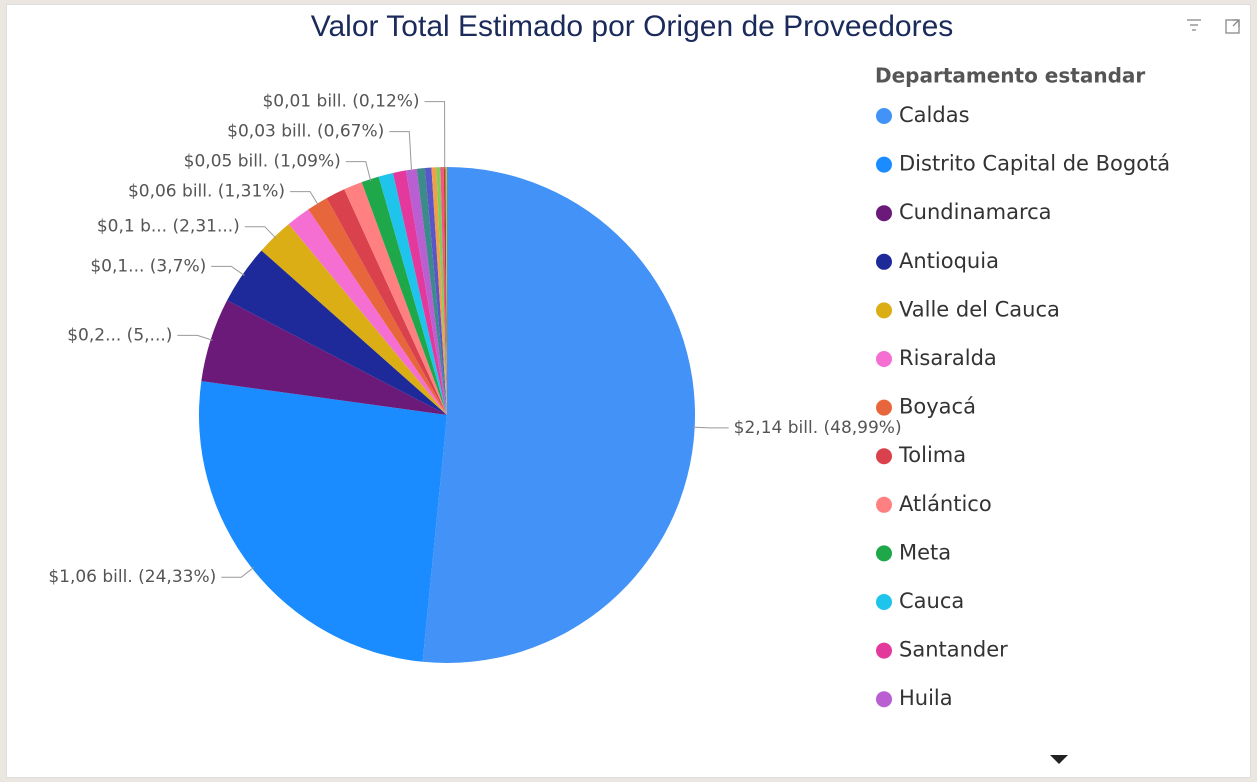  What do you see at coordinates (1232, 26) in the screenshot?
I see `focus-icon` at bounding box center [1232, 26].